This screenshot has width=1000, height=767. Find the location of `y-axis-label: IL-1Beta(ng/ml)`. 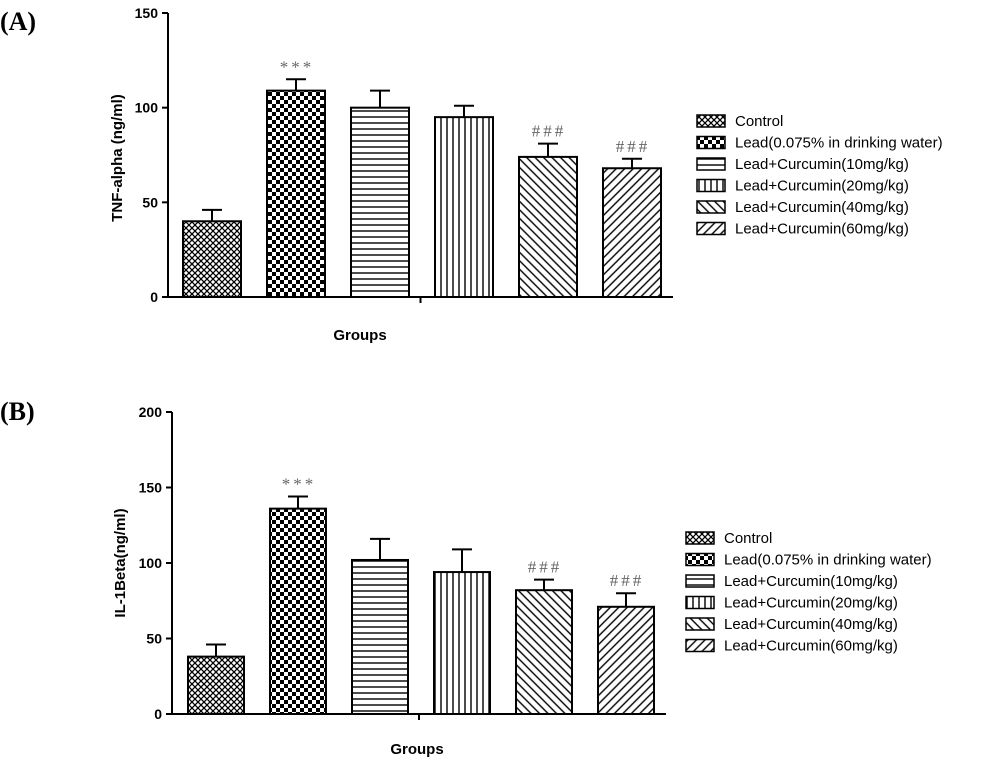

y-axis-label: IL-1Beta(ng/ml) is located at coordinates (120, 562).